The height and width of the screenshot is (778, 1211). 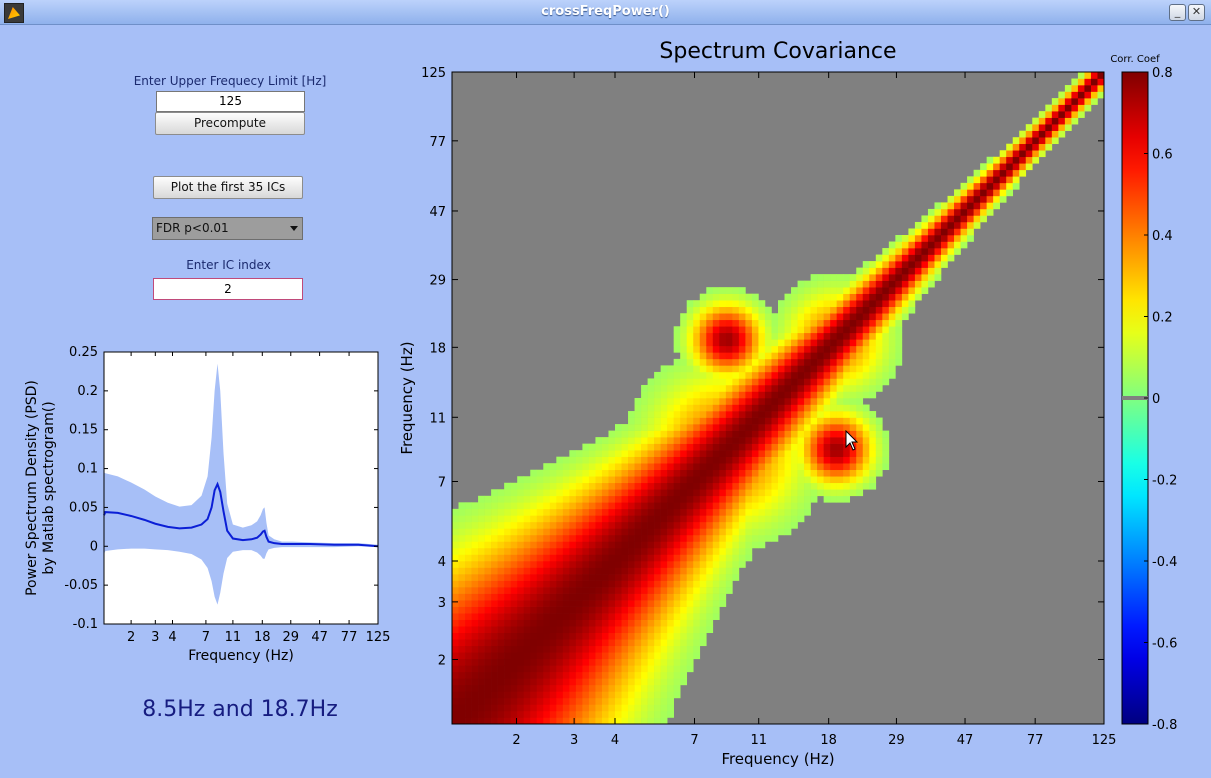 What do you see at coordinates (241, 514) in the screenshot?
I see `psd-mean-line` at bounding box center [241, 514].